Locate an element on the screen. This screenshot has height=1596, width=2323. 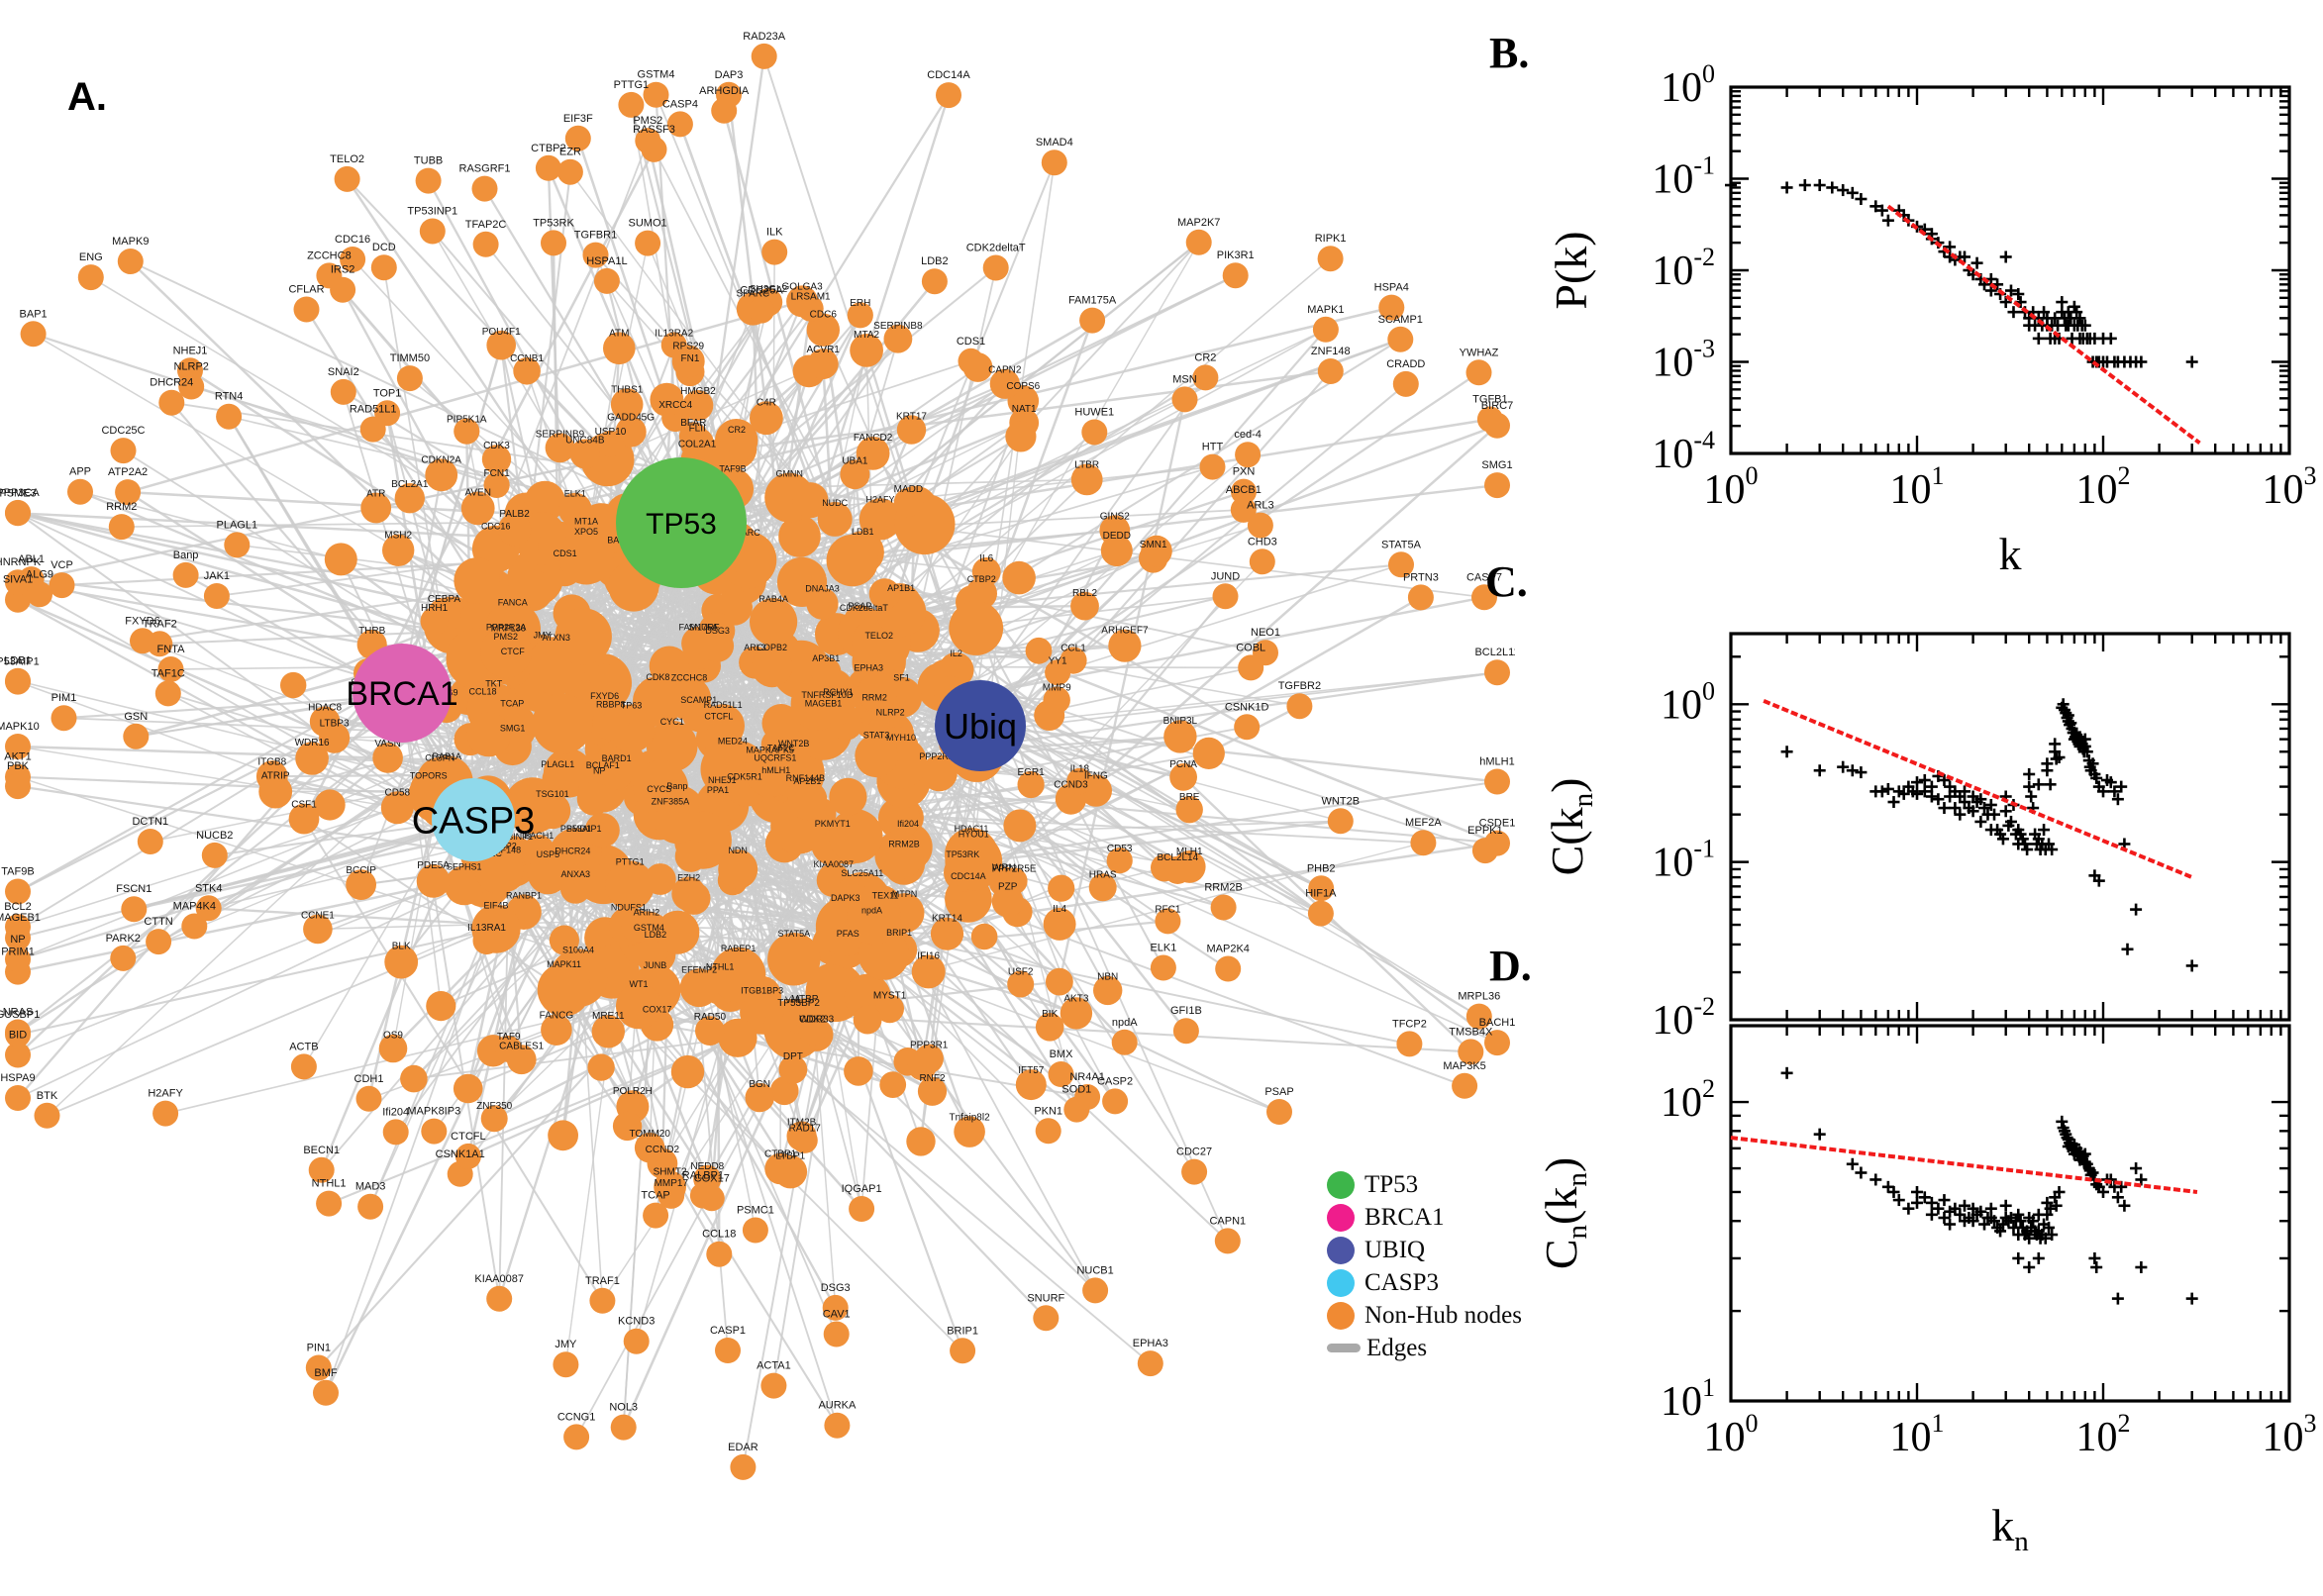
legend-item: Non-Hub nodes is located at coordinates (1455, 1315).